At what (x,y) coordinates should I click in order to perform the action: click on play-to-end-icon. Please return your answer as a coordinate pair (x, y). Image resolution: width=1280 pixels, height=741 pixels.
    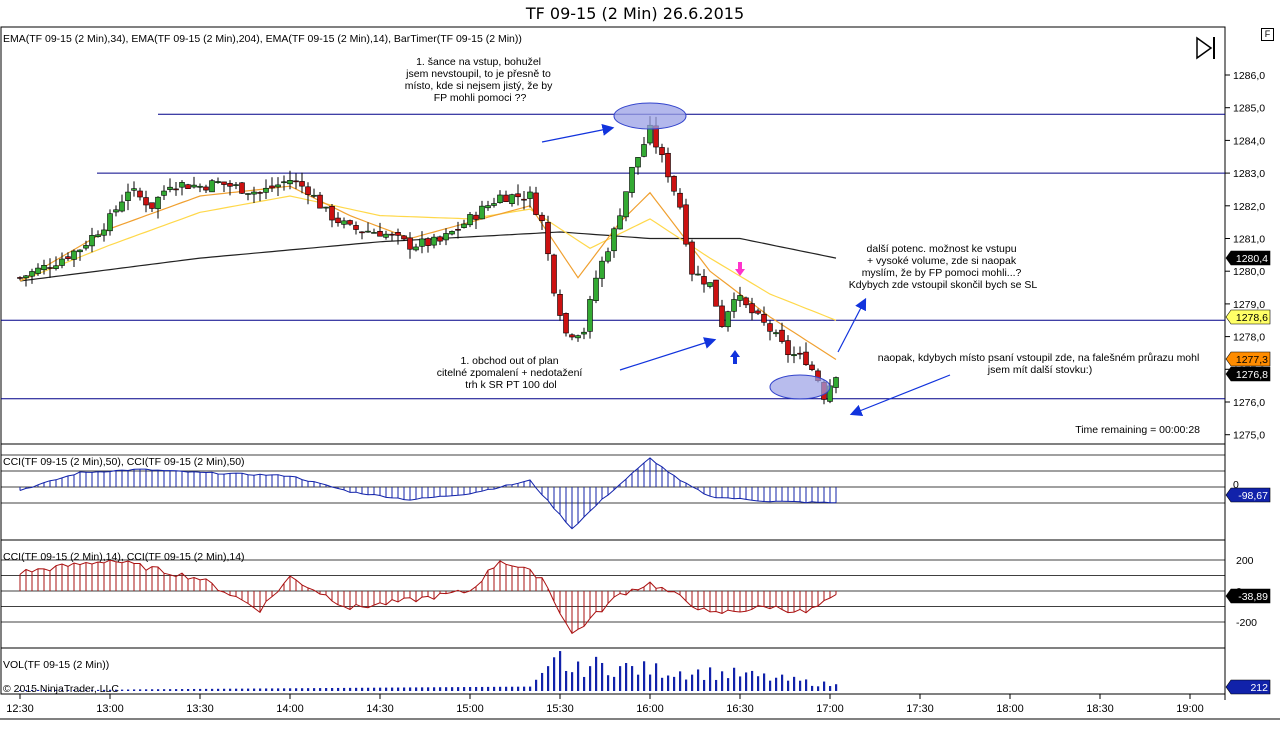
    Looking at the image, I should click on (1205, 48).